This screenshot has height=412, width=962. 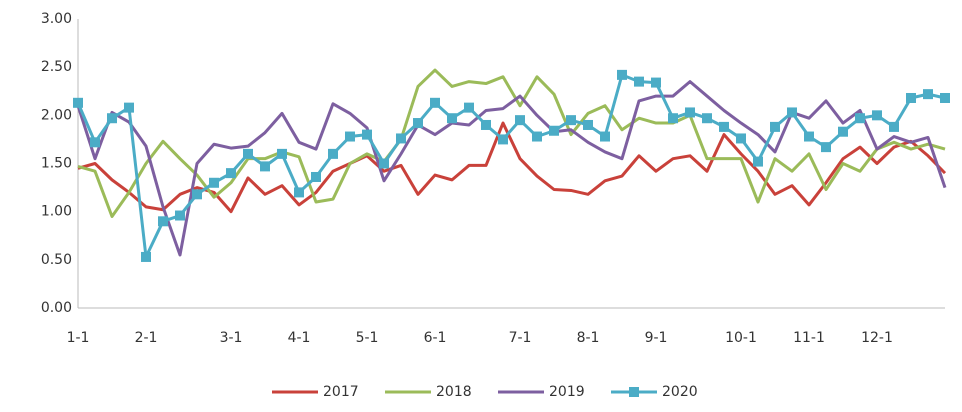 I want to click on y-tick-label: 1.50, so click(x=56, y=164).